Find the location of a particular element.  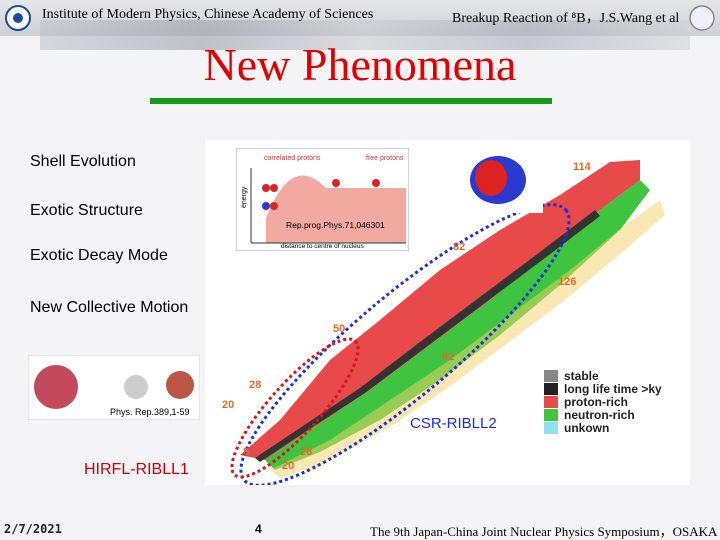

ribll1-ellipse is located at coordinates (295, 408).